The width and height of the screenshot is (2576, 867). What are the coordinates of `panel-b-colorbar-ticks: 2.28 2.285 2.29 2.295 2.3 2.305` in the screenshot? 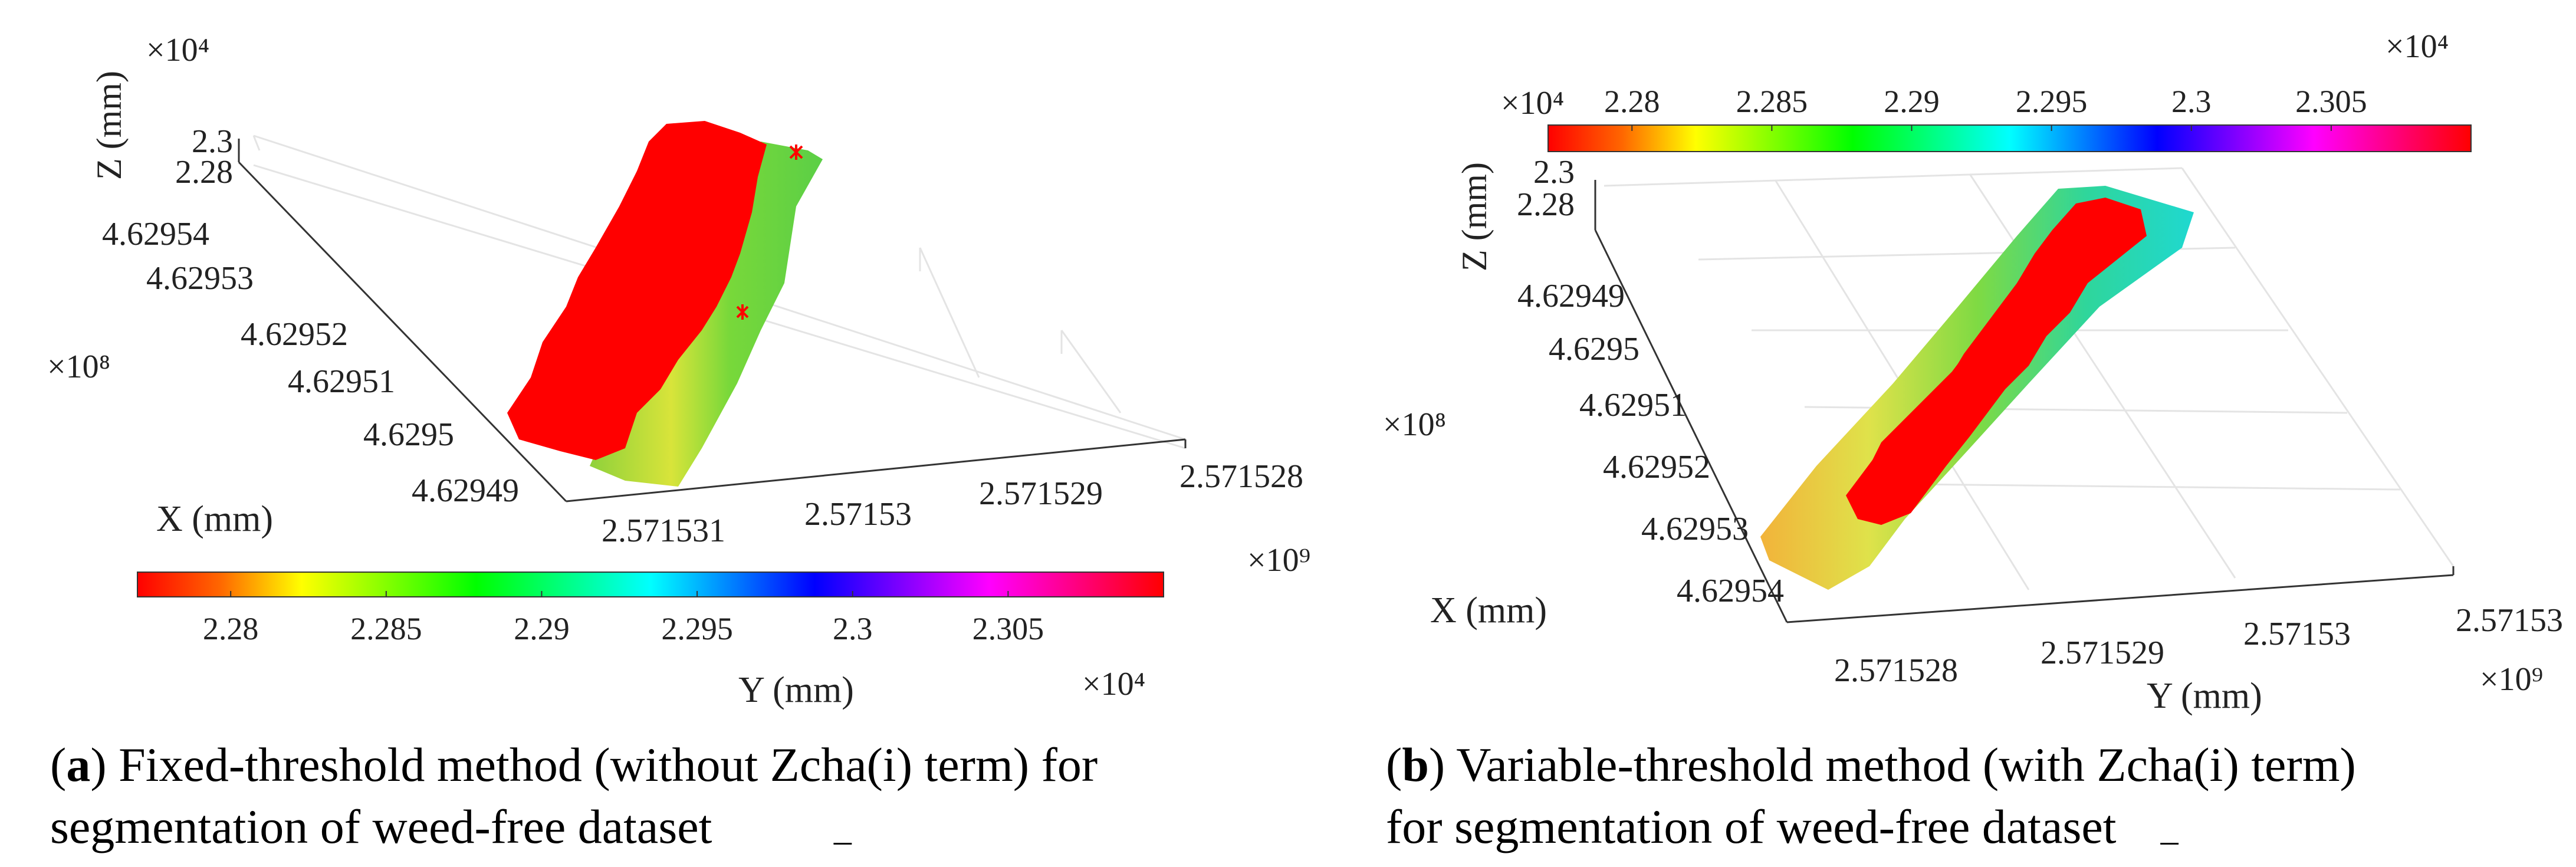 It's located at (1986, 107).